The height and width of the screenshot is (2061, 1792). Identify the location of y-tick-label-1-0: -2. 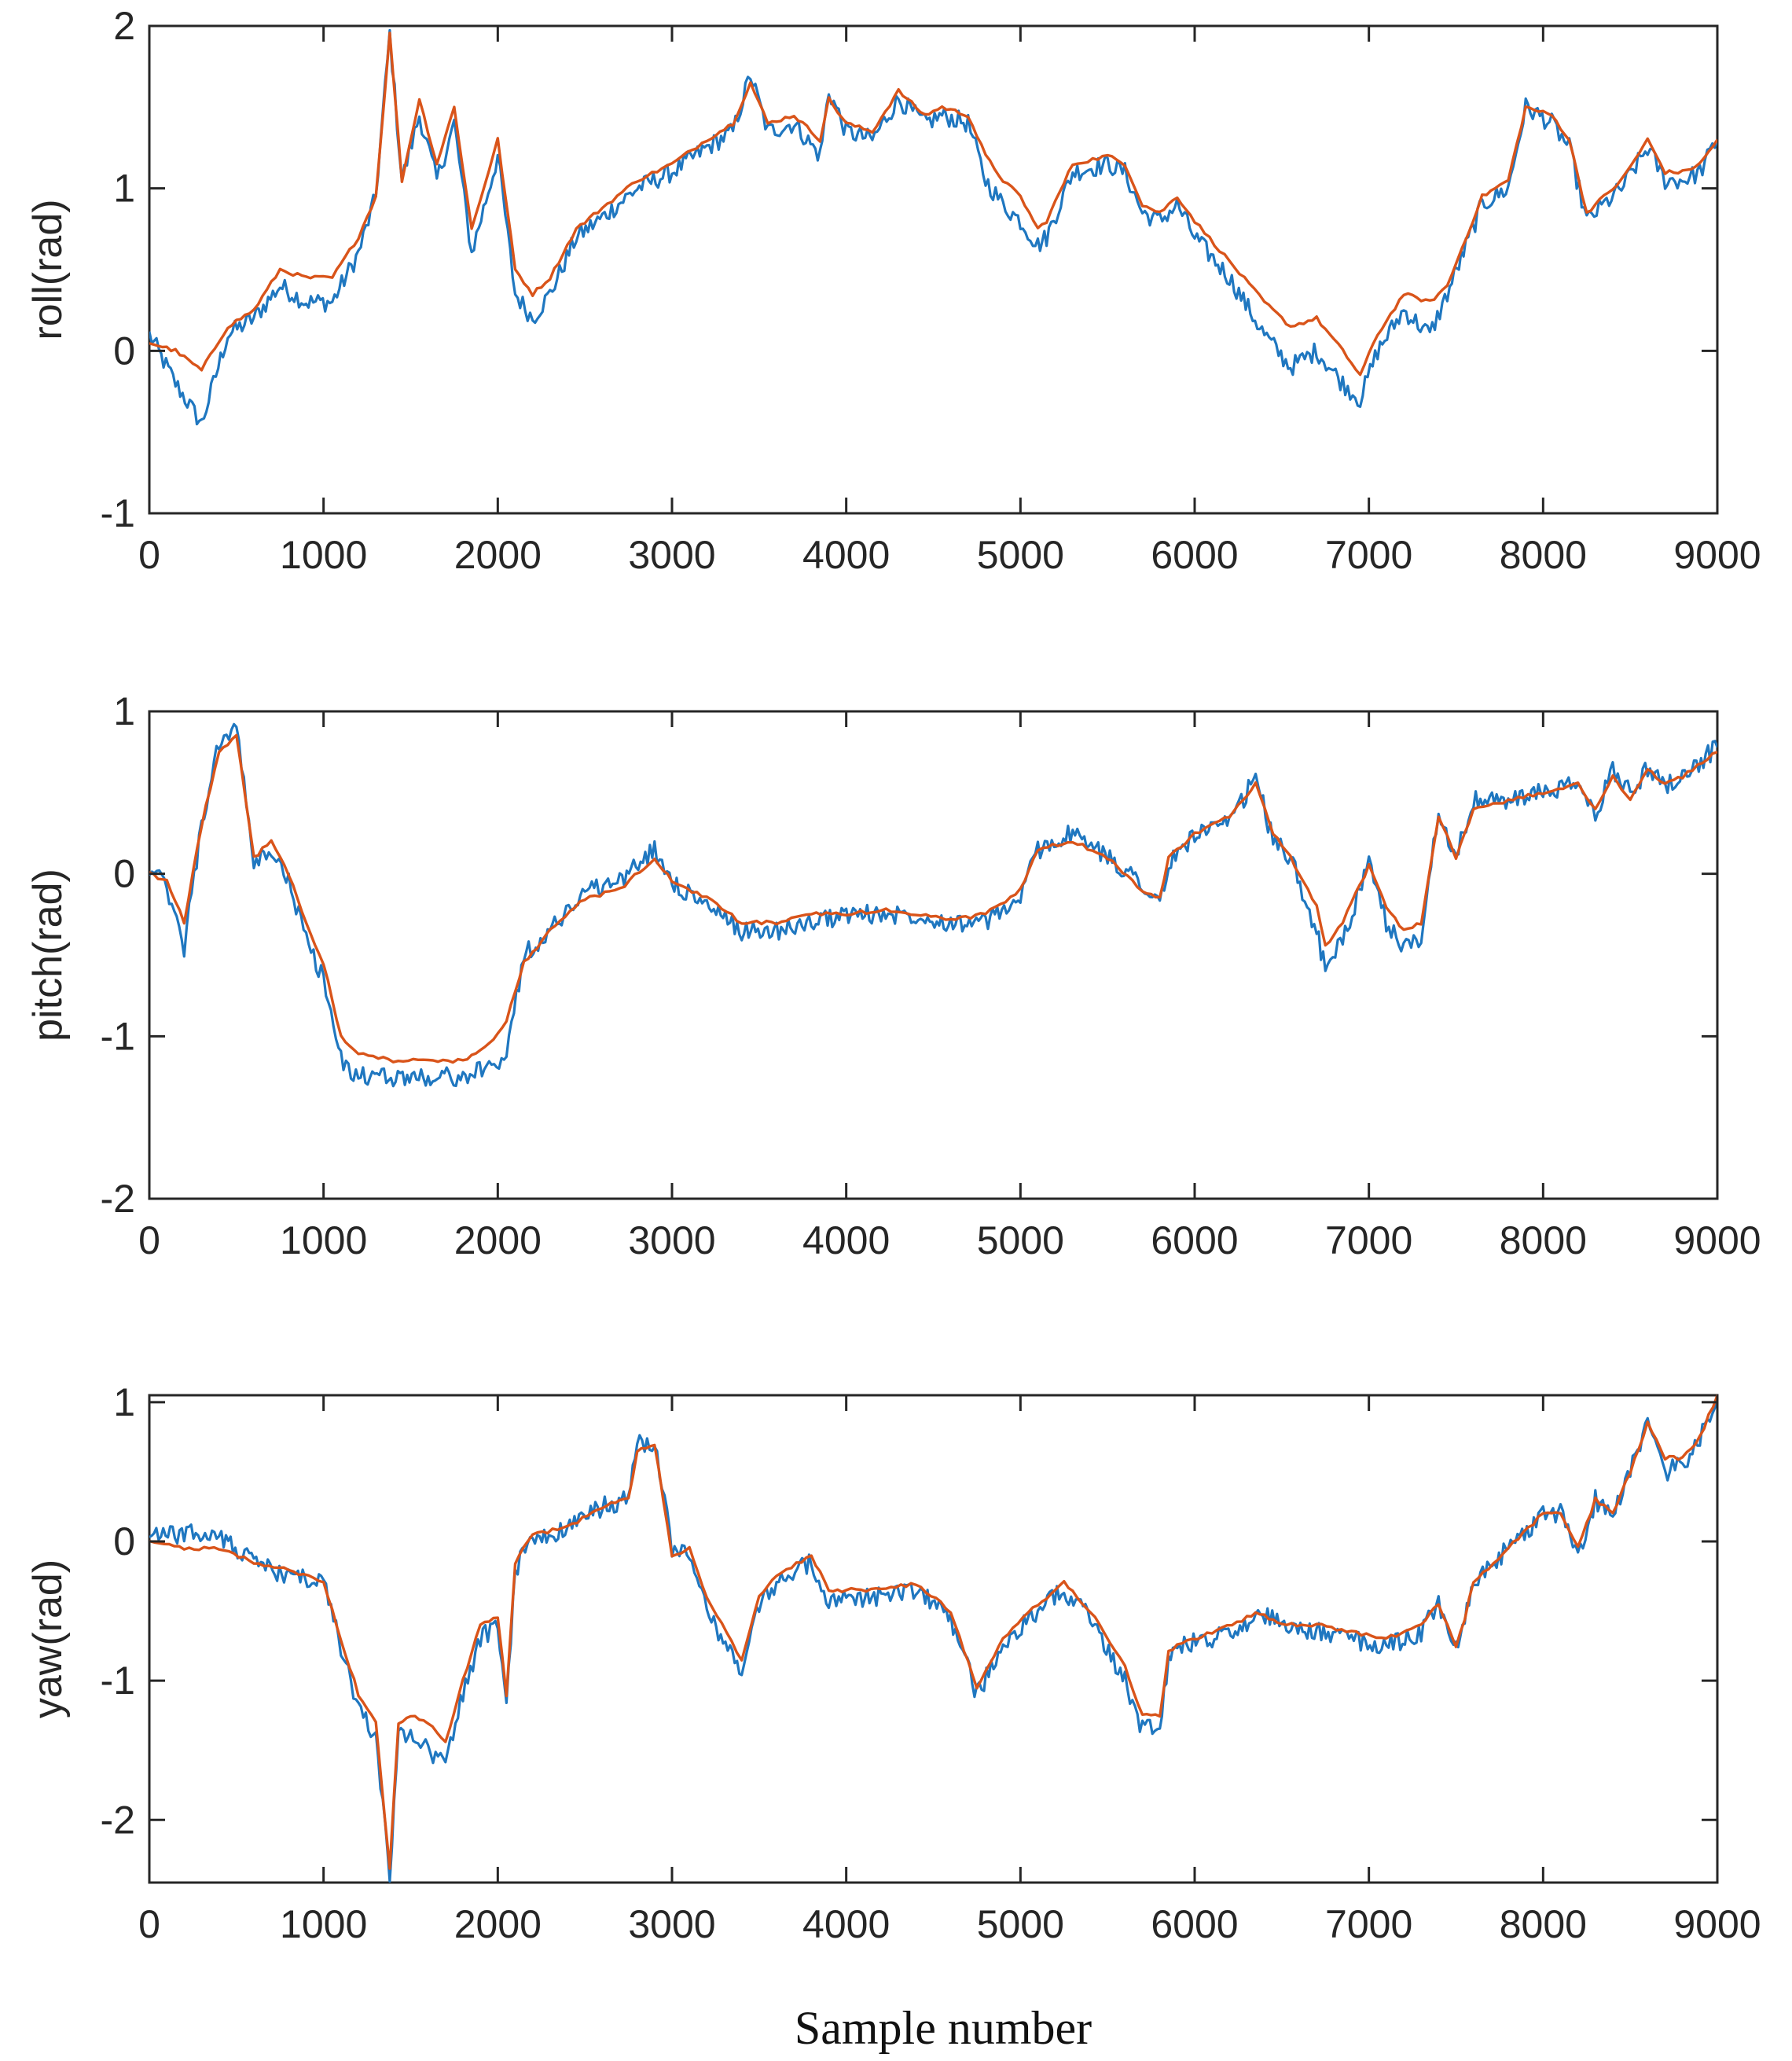
(118, 1199).